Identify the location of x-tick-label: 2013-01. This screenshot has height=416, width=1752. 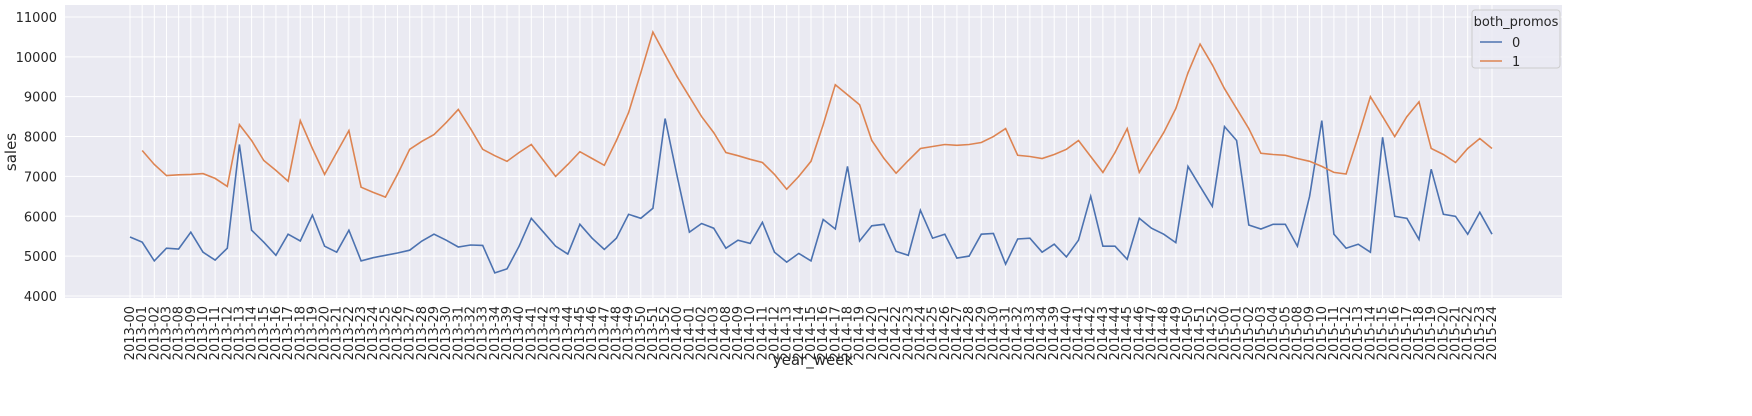
(142, 333).